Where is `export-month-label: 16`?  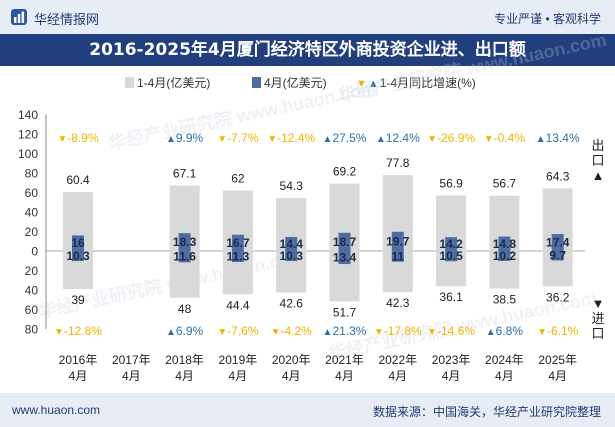
export-month-label: 16 is located at coordinates (78, 243).